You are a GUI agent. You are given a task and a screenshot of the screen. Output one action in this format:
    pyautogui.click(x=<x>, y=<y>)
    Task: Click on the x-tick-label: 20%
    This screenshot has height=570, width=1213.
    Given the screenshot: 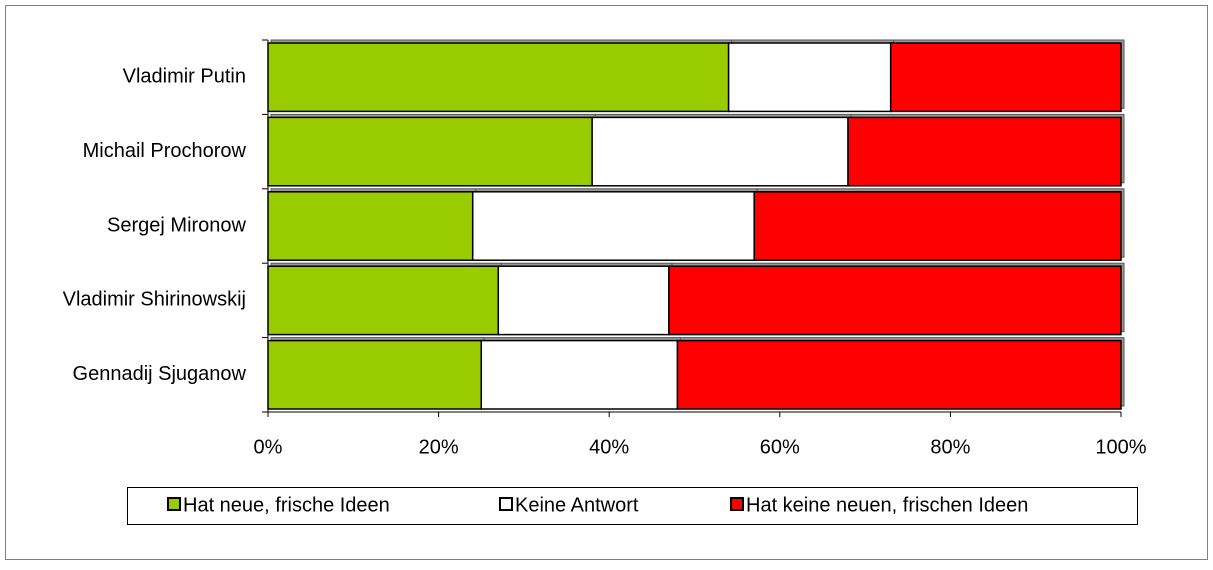 What is the action you would take?
    pyautogui.click(x=439, y=447)
    